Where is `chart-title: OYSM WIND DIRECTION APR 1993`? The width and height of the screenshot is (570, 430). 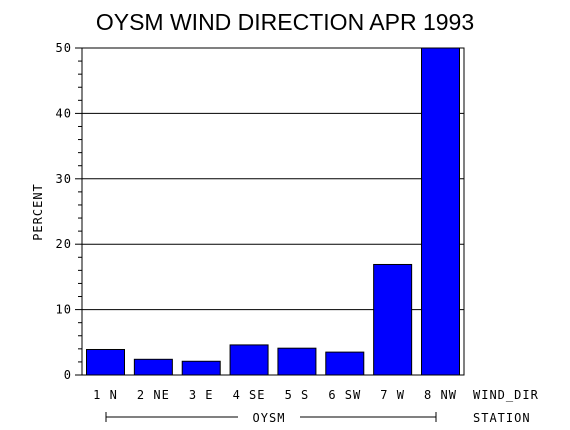
chart-title: OYSM WIND DIRECTION APR 1993 is located at coordinates (285, 22).